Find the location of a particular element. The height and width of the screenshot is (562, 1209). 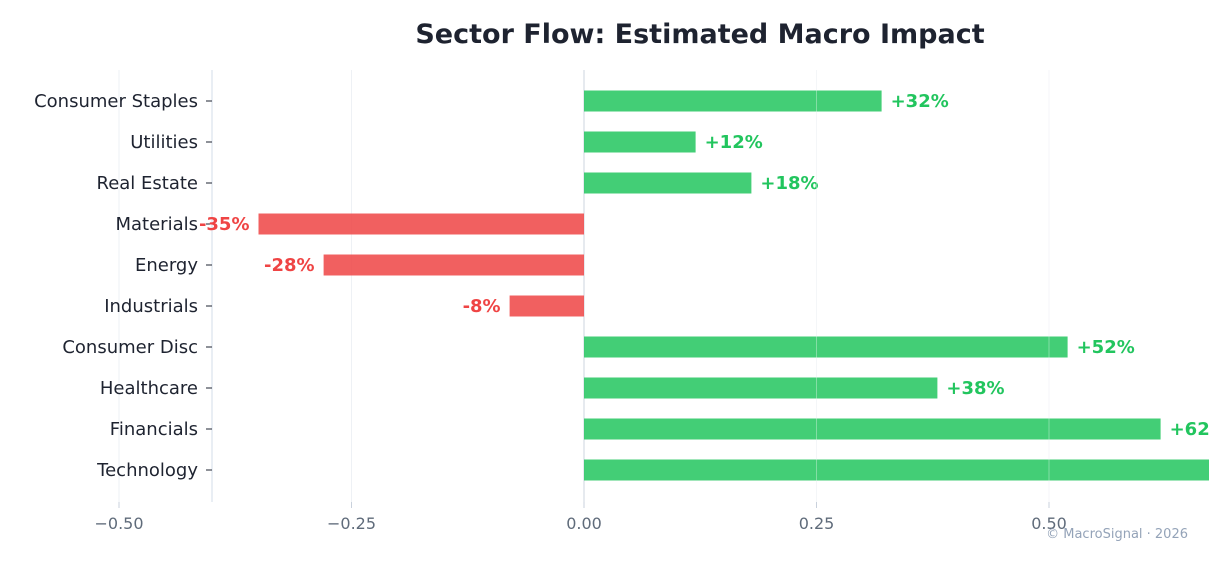

y-tick-label: Energy is located at coordinates (166, 265).